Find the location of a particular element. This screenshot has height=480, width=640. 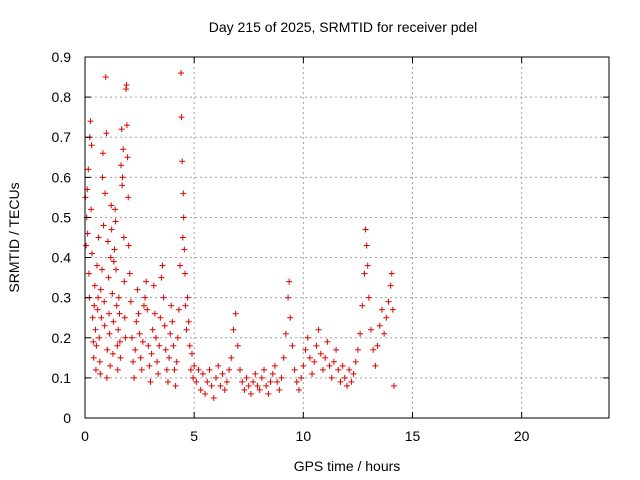

y-tick-label: 0 is located at coordinates (67, 418).